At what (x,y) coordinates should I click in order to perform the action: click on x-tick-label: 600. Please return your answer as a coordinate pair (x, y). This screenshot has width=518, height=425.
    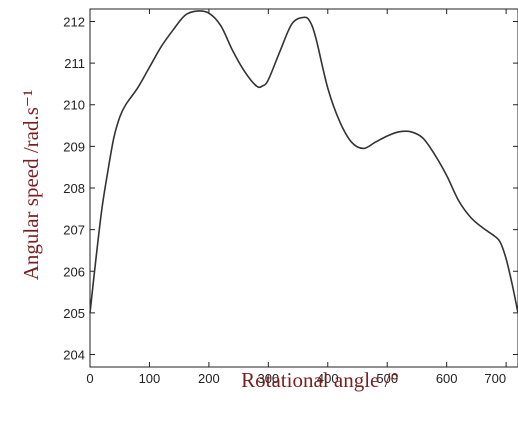
    Looking at the image, I should click on (447, 378).